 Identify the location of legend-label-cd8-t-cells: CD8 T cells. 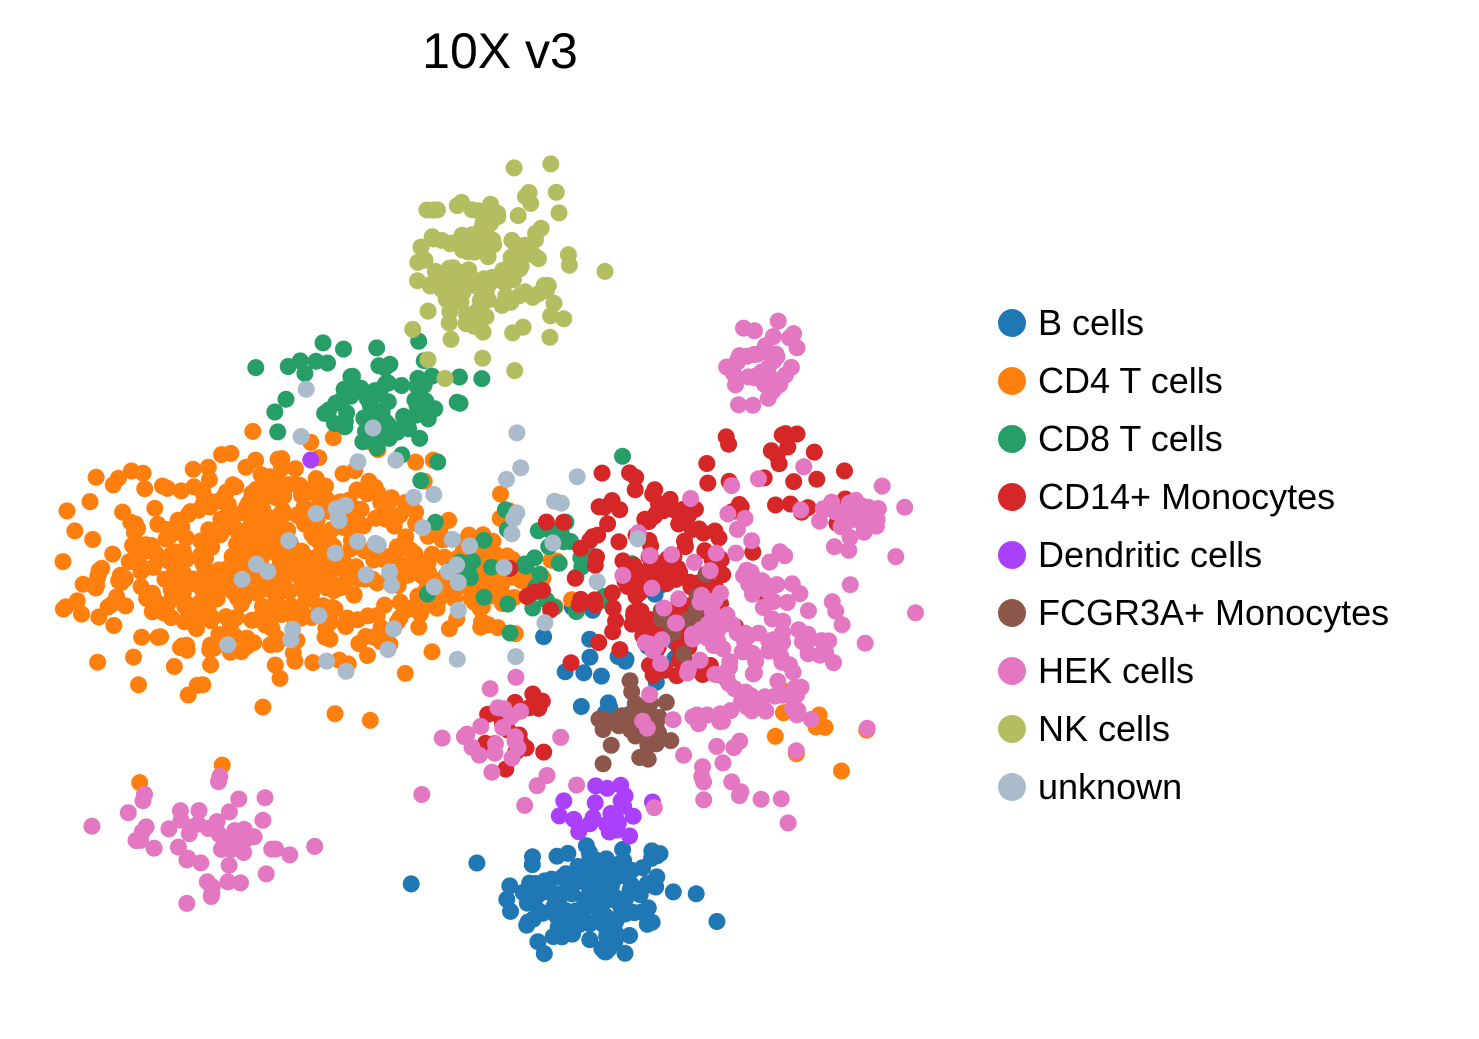
(1130, 438).